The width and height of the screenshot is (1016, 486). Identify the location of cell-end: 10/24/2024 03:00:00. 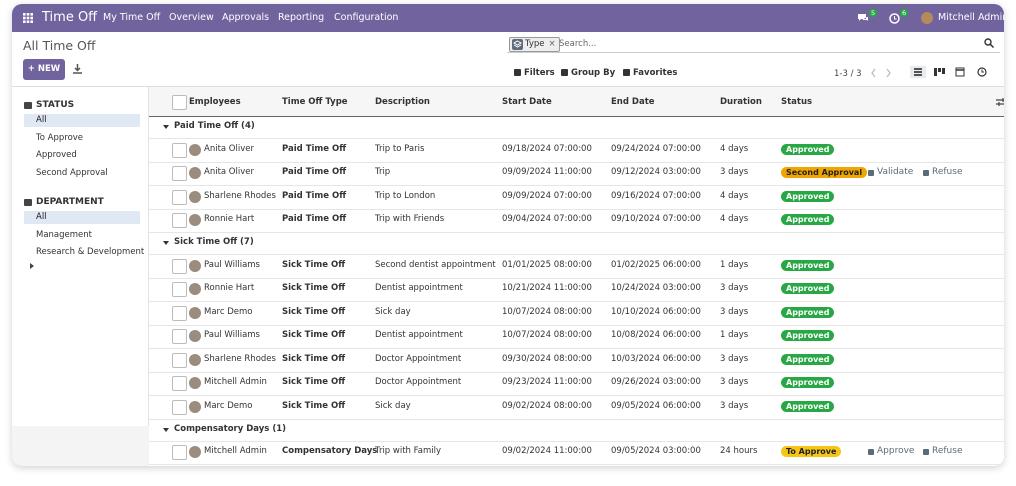
(656, 288).